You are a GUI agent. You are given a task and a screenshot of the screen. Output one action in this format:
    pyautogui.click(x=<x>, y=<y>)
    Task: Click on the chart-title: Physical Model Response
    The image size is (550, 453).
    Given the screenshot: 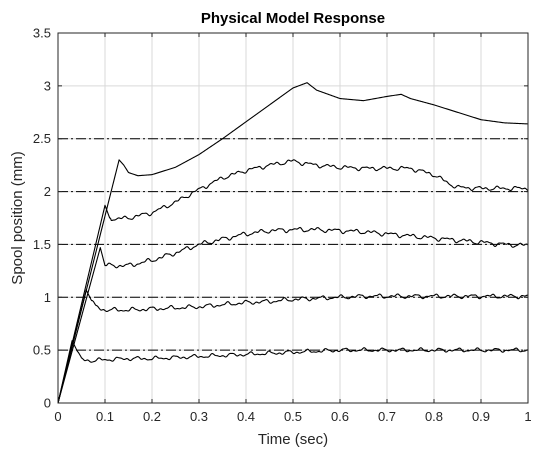 What is the action you would take?
    pyautogui.click(x=293, y=18)
    